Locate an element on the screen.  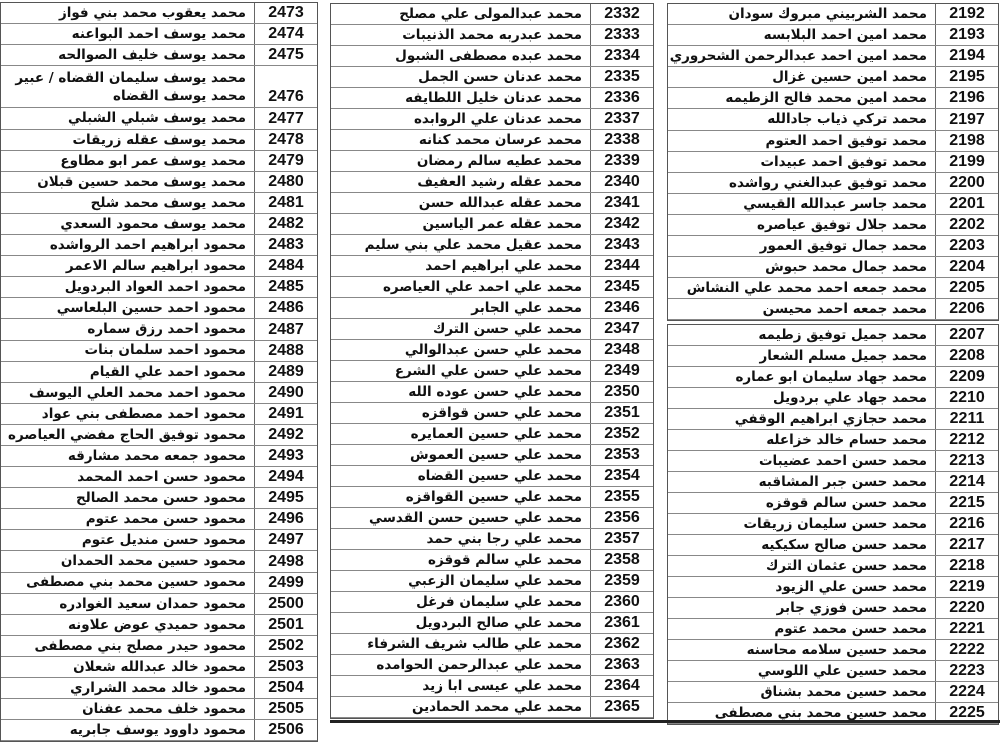
serial-number: 2489 is located at coordinates (286, 371).